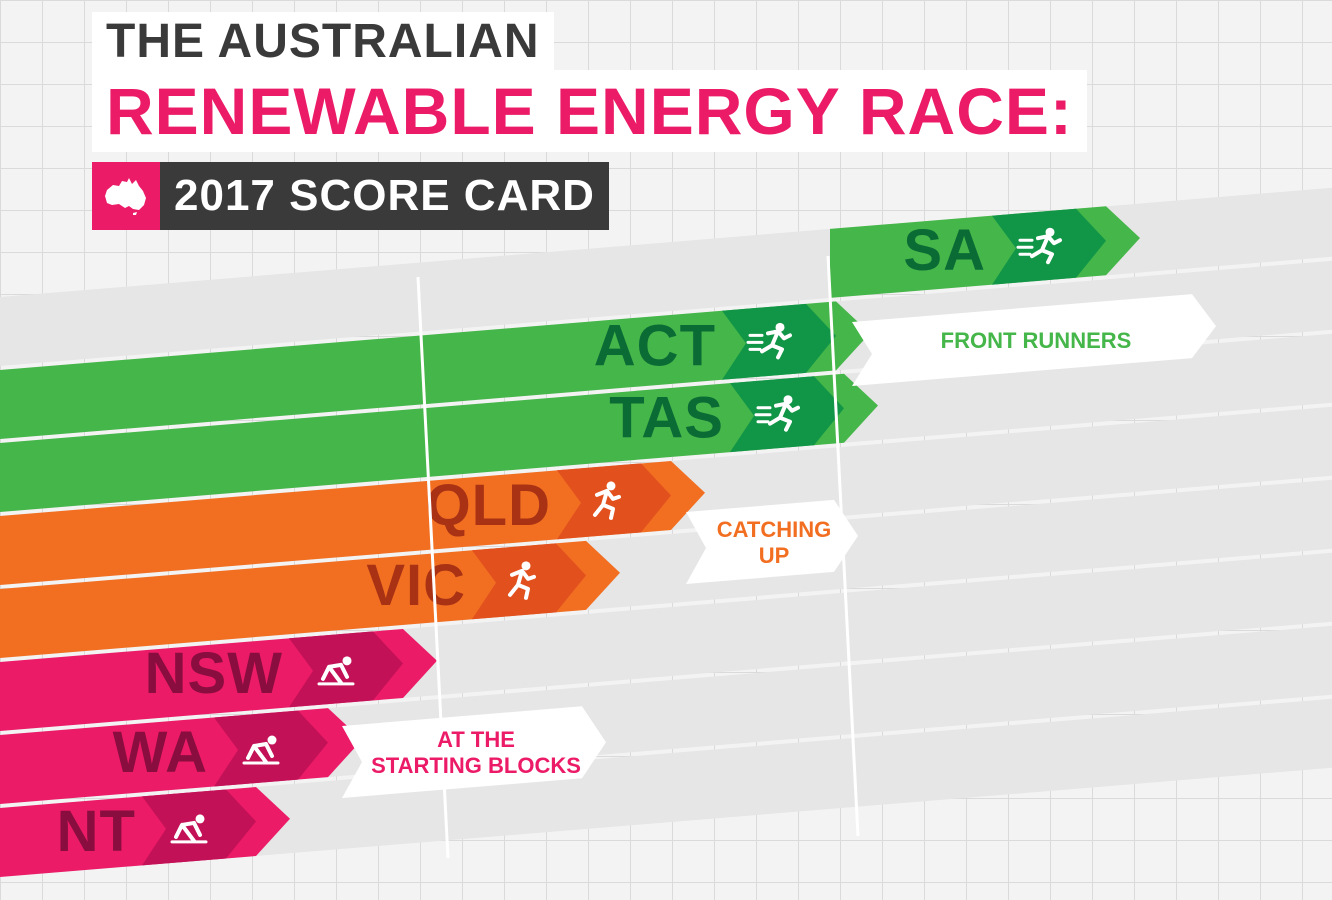  What do you see at coordinates (96, 831) in the screenshot?
I see `row-label-nt: NT` at bounding box center [96, 831].